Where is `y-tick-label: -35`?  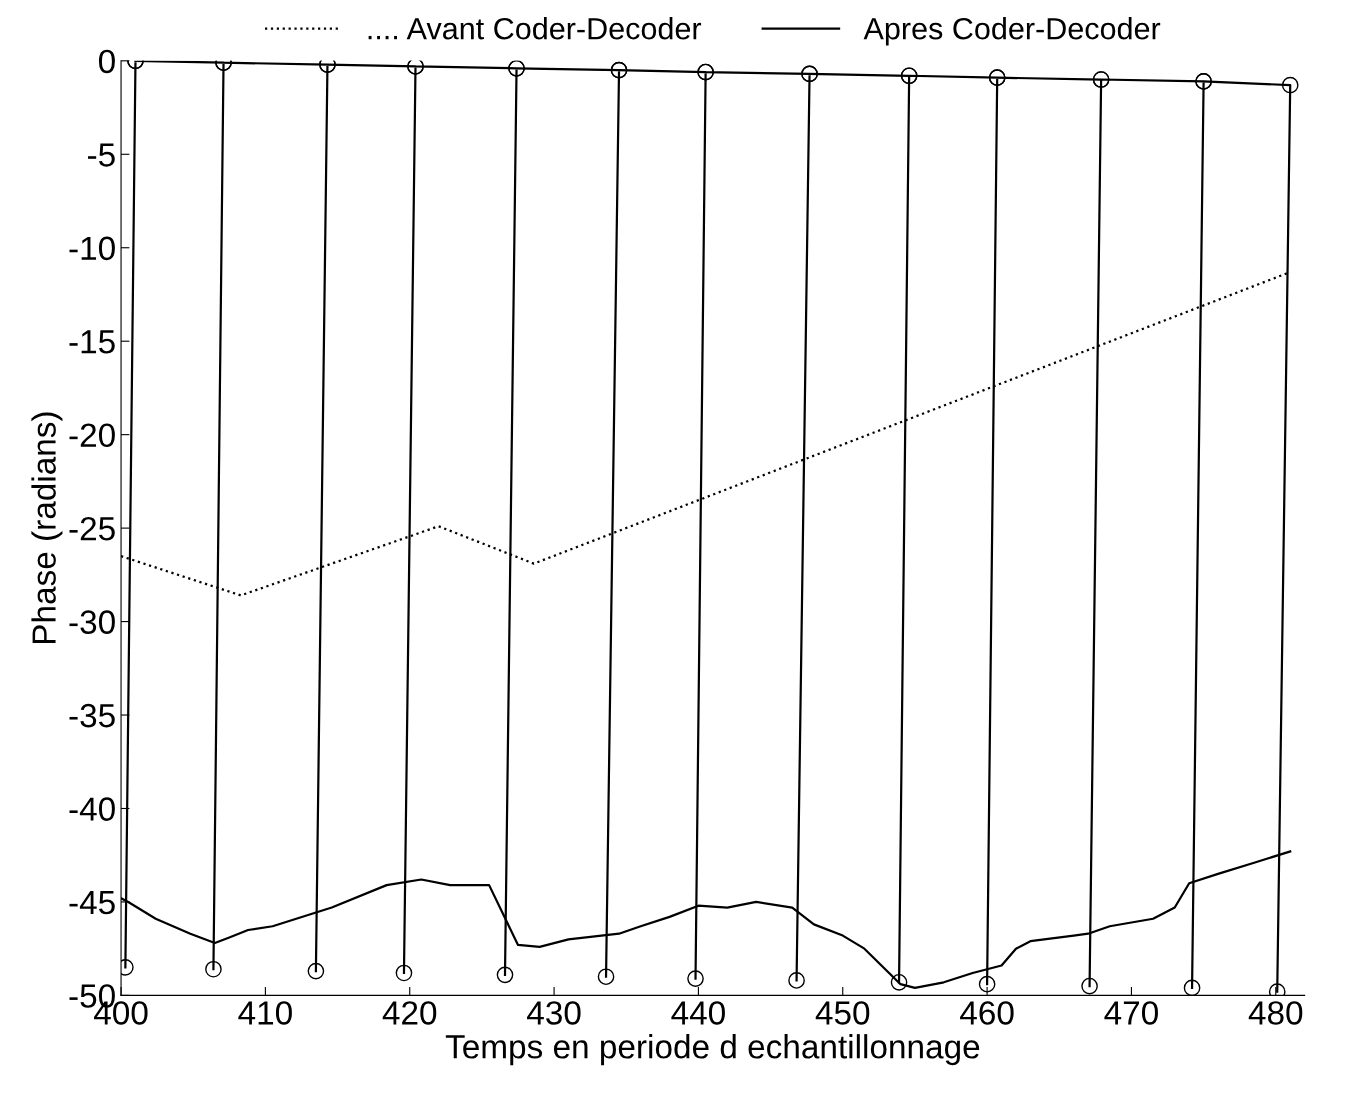
y-tick-label: -35 is located at coordinates (92, 715).